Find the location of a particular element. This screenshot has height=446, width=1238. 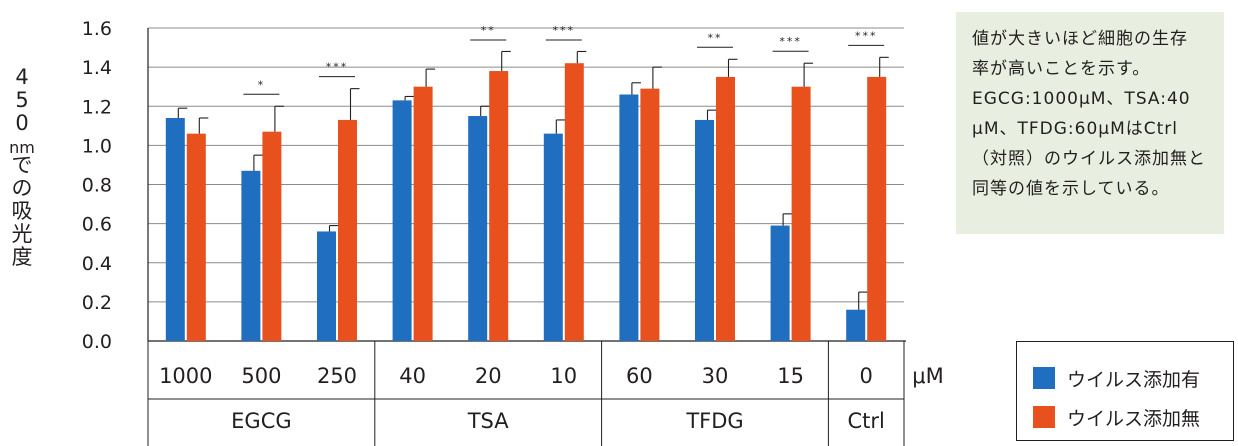

group-label: TSA is located at coordinates (488, 421).